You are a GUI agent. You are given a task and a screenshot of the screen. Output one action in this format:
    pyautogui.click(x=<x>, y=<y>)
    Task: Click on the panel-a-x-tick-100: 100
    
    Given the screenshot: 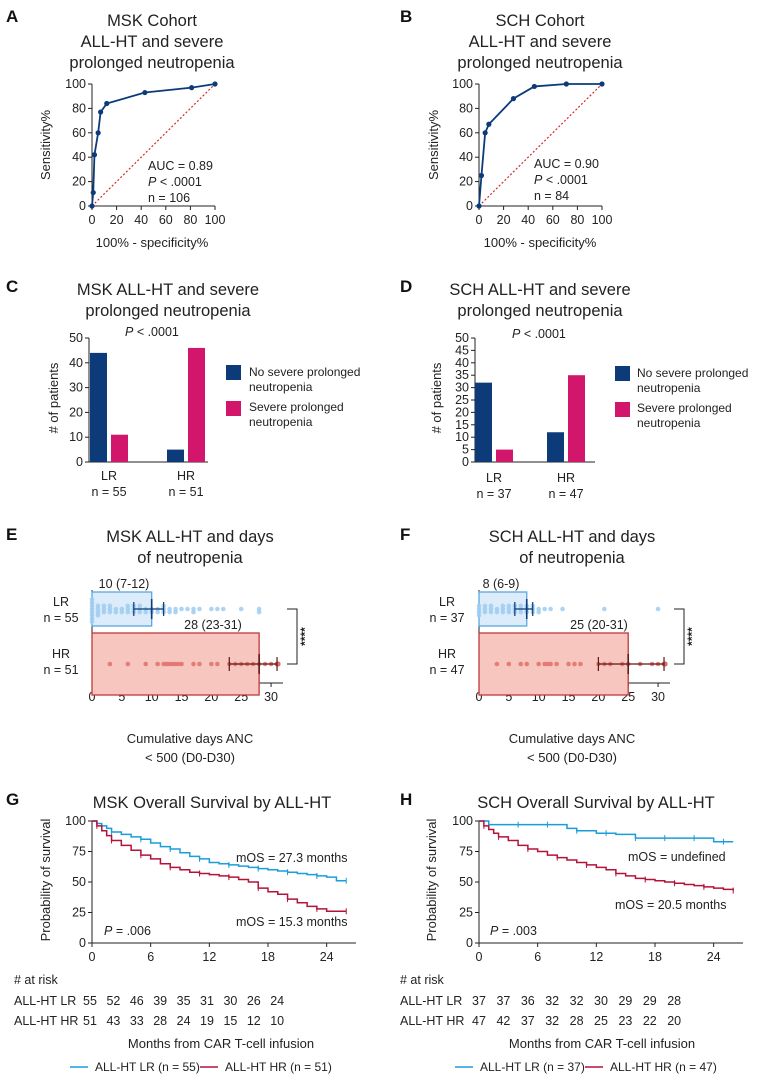 What is the action you would take?
    pyautogui.click(x=215, y=220)
    